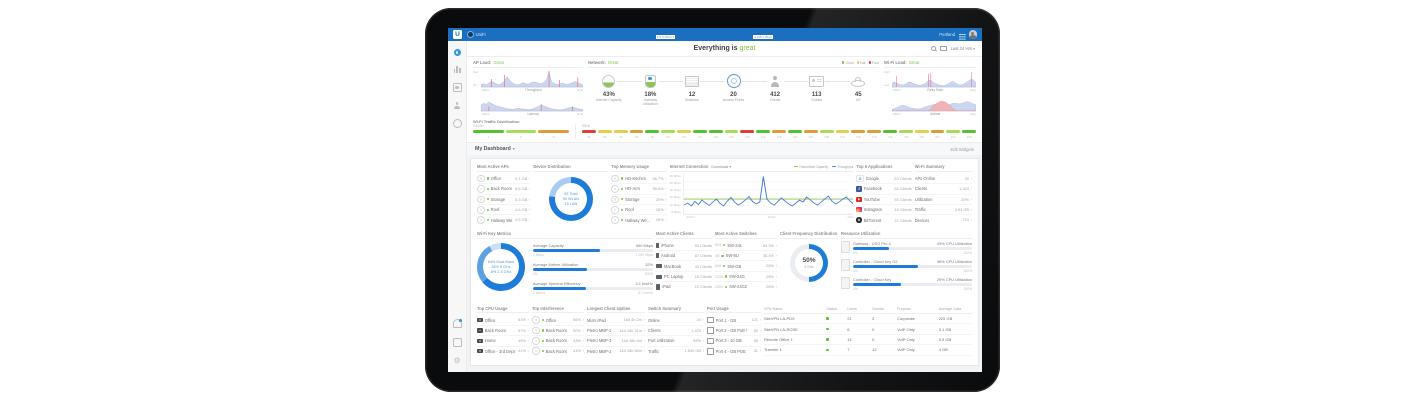 This screenshot has width=1420, height=400. What do you see at coordinates (842, 134) in the screenshot?
I see `channel-bar: 132` at bounding box center [842, 134].